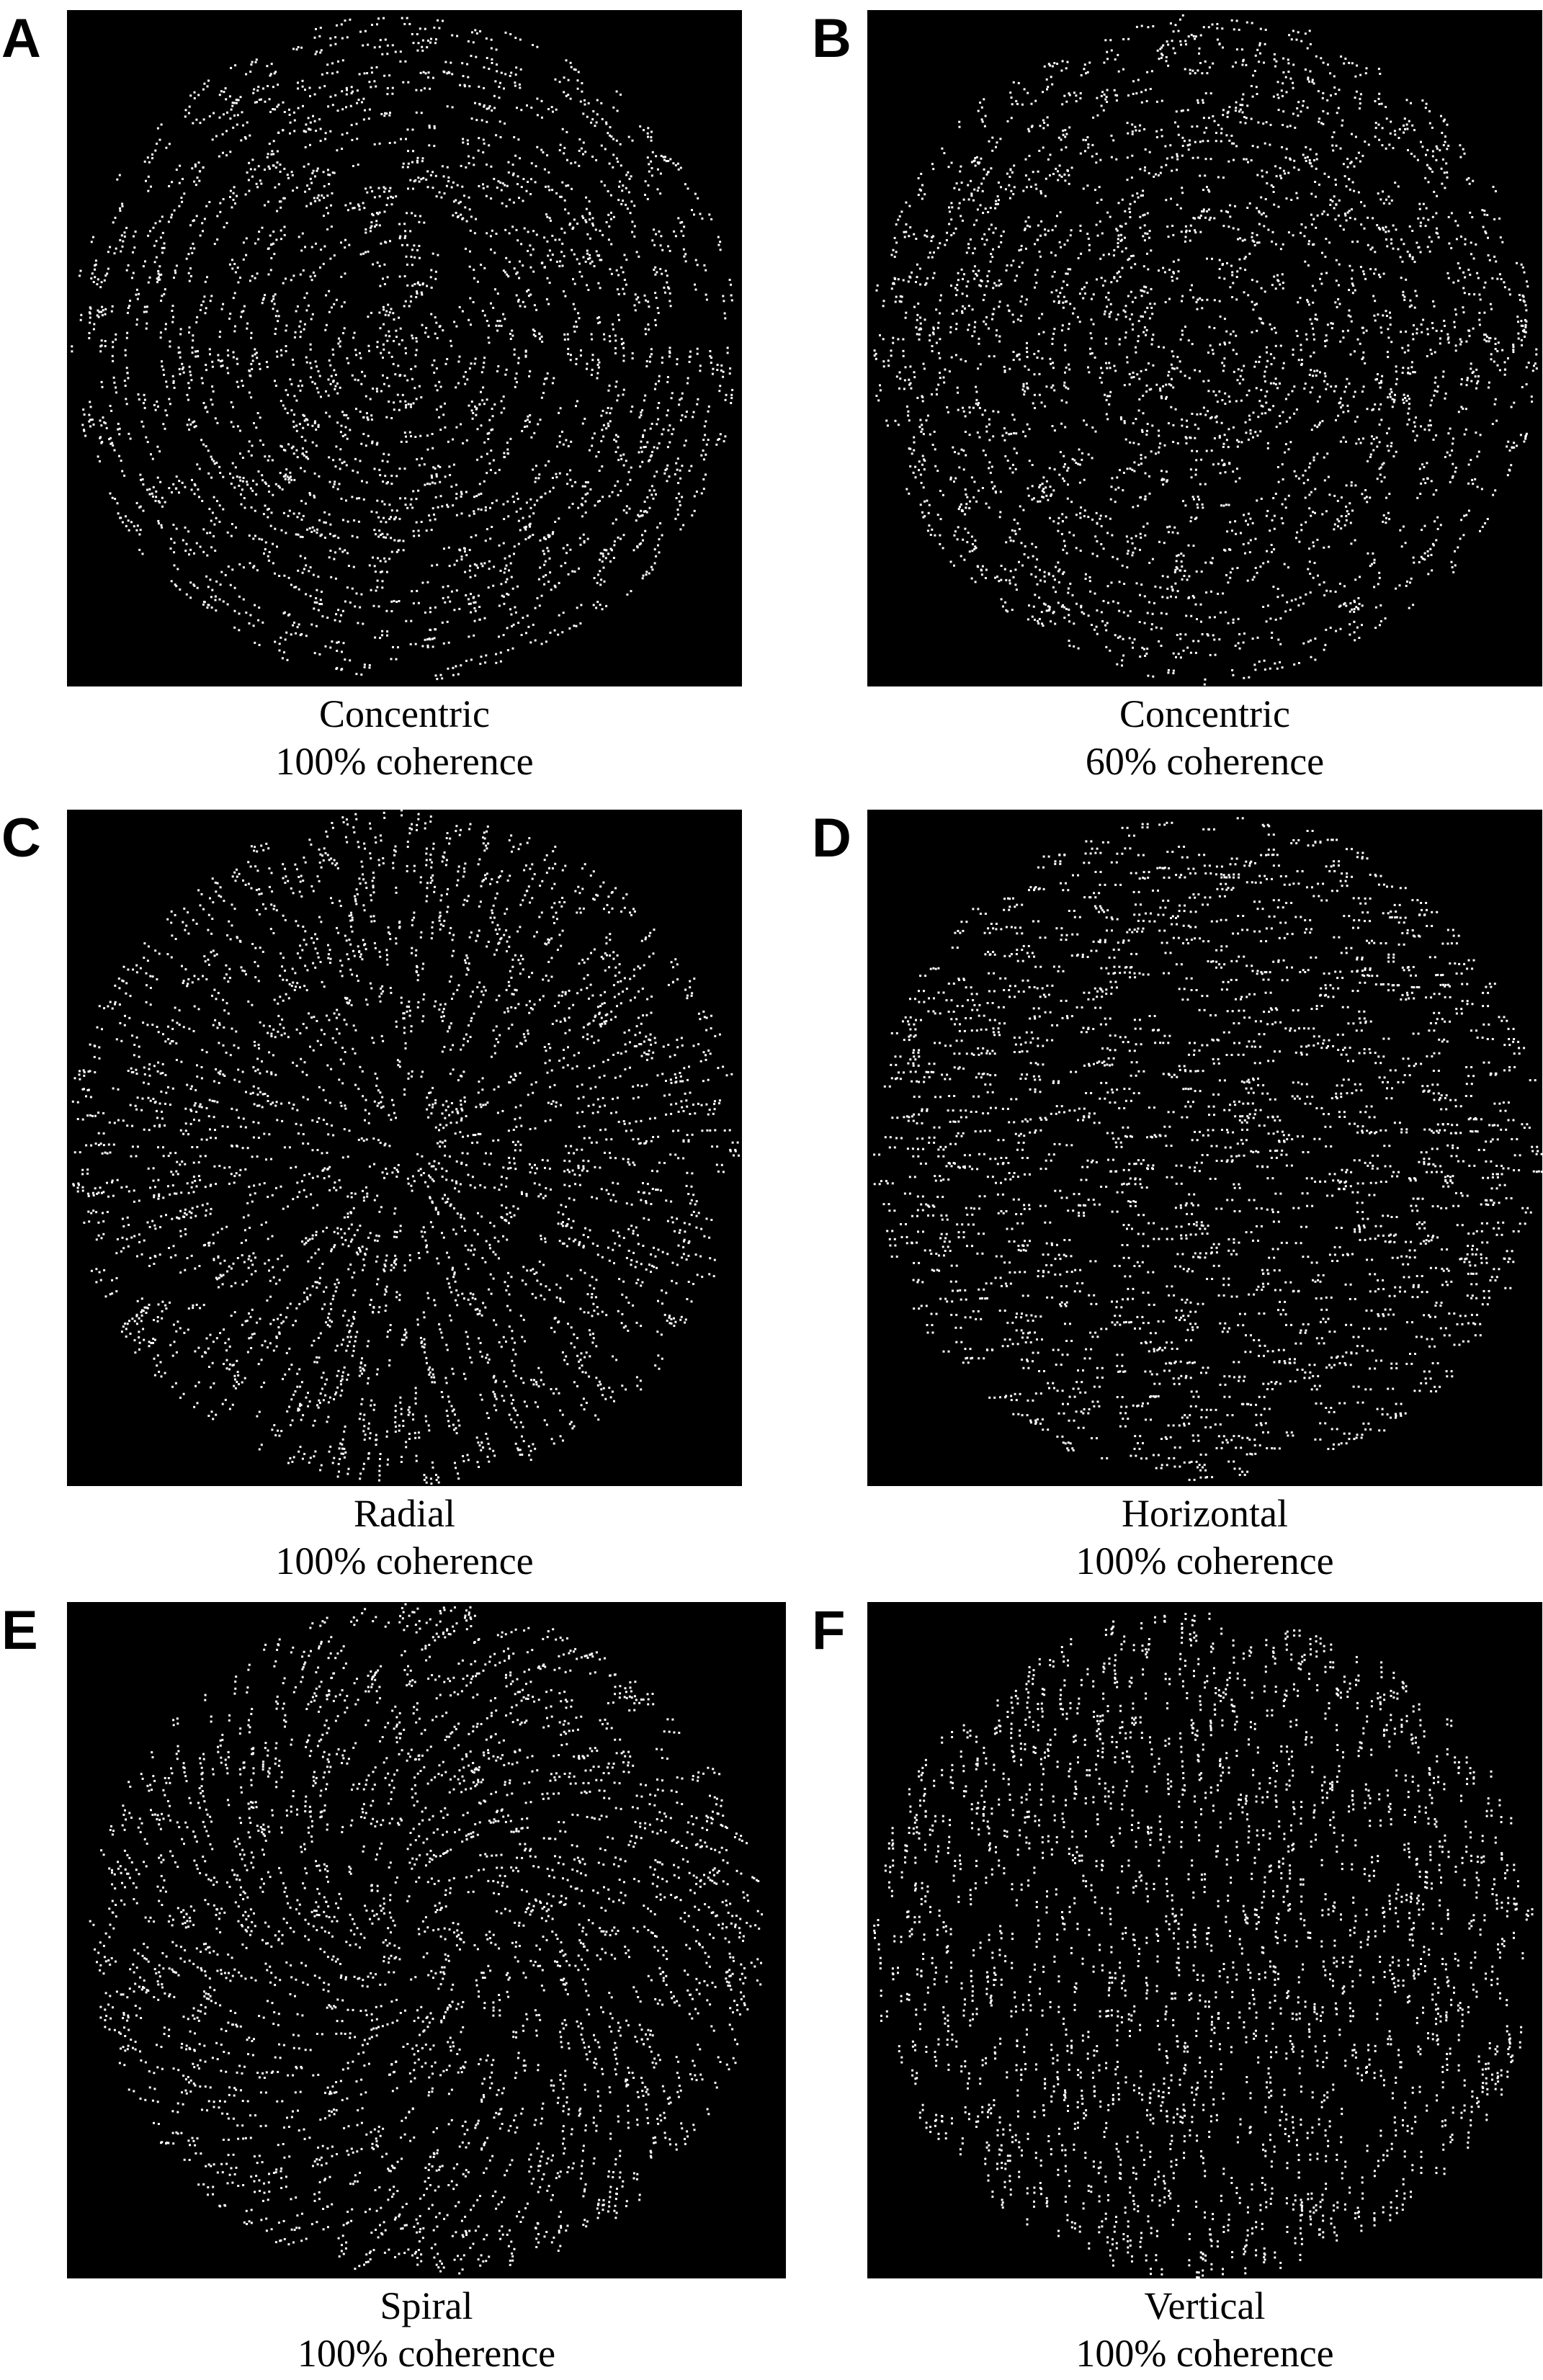 The width and height of the screenshot is (1543, 2380). I want to click on caption-d-pattern: Horizontal, so click(1204, 1513).